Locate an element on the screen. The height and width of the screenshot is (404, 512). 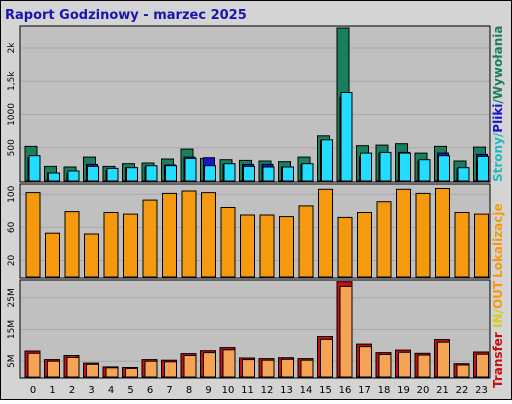
side-label-mid: Lokalizacje is located at coordinates (498, 240).